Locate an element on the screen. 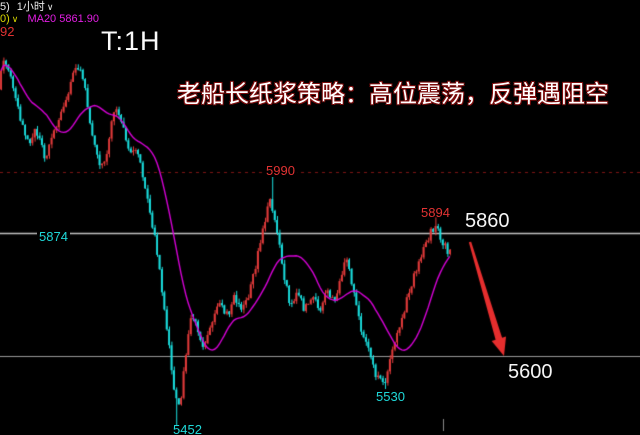  indicator-selector: 0) ∨ is located at coordinates (9, 19).